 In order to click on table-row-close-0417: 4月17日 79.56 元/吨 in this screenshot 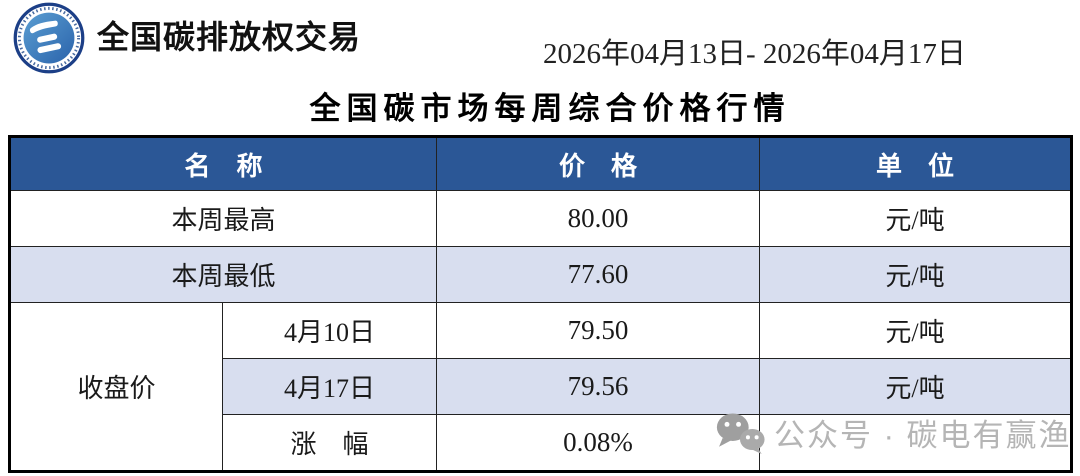, I will do `click(541, 386)`.